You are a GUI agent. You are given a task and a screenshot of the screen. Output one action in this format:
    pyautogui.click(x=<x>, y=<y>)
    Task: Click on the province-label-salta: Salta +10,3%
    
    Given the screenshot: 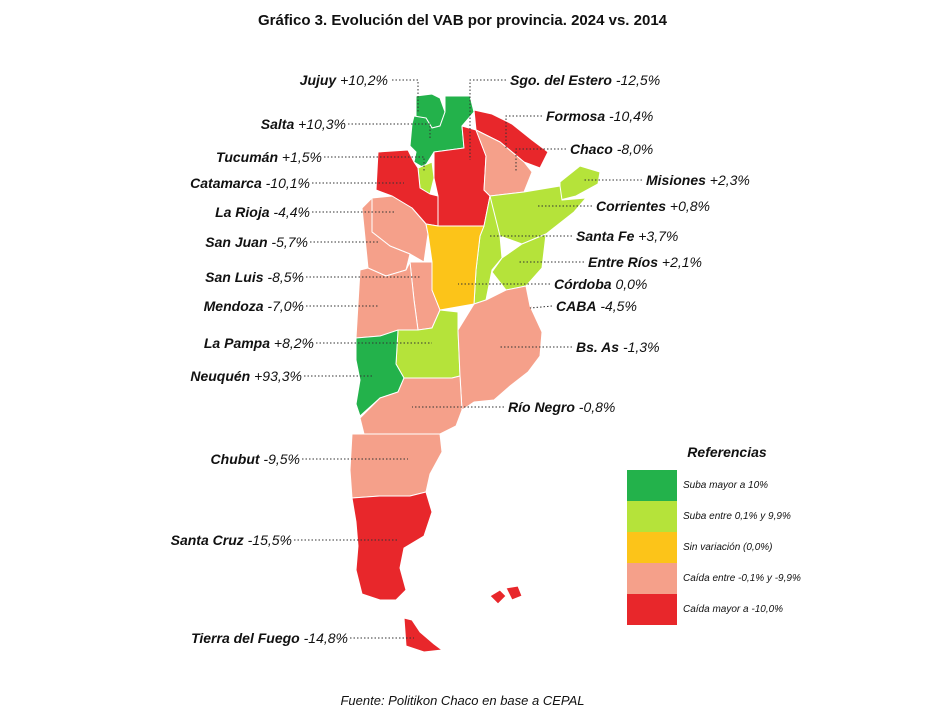 What is the action you would take?
    pyautogui.click(x=303, y=124)
    